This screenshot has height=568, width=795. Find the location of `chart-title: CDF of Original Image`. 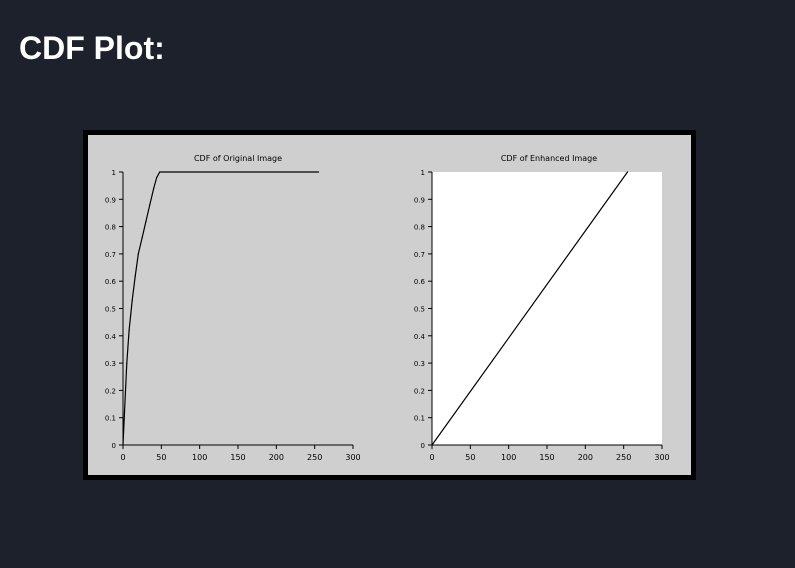

chart-title: CDF of Original Image is located at coordinates (238, 158).